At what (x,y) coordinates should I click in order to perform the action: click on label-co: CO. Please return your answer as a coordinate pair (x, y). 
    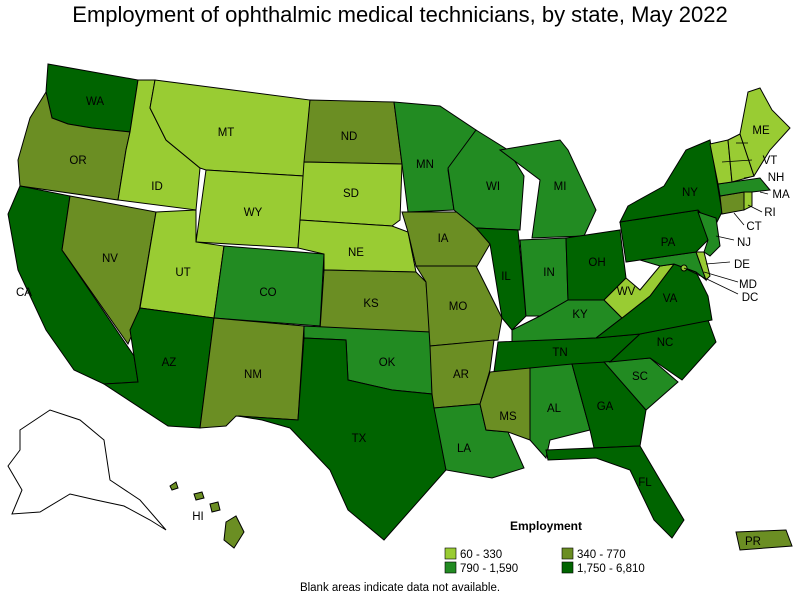
    Looking at the image, I should click on (267, 293).